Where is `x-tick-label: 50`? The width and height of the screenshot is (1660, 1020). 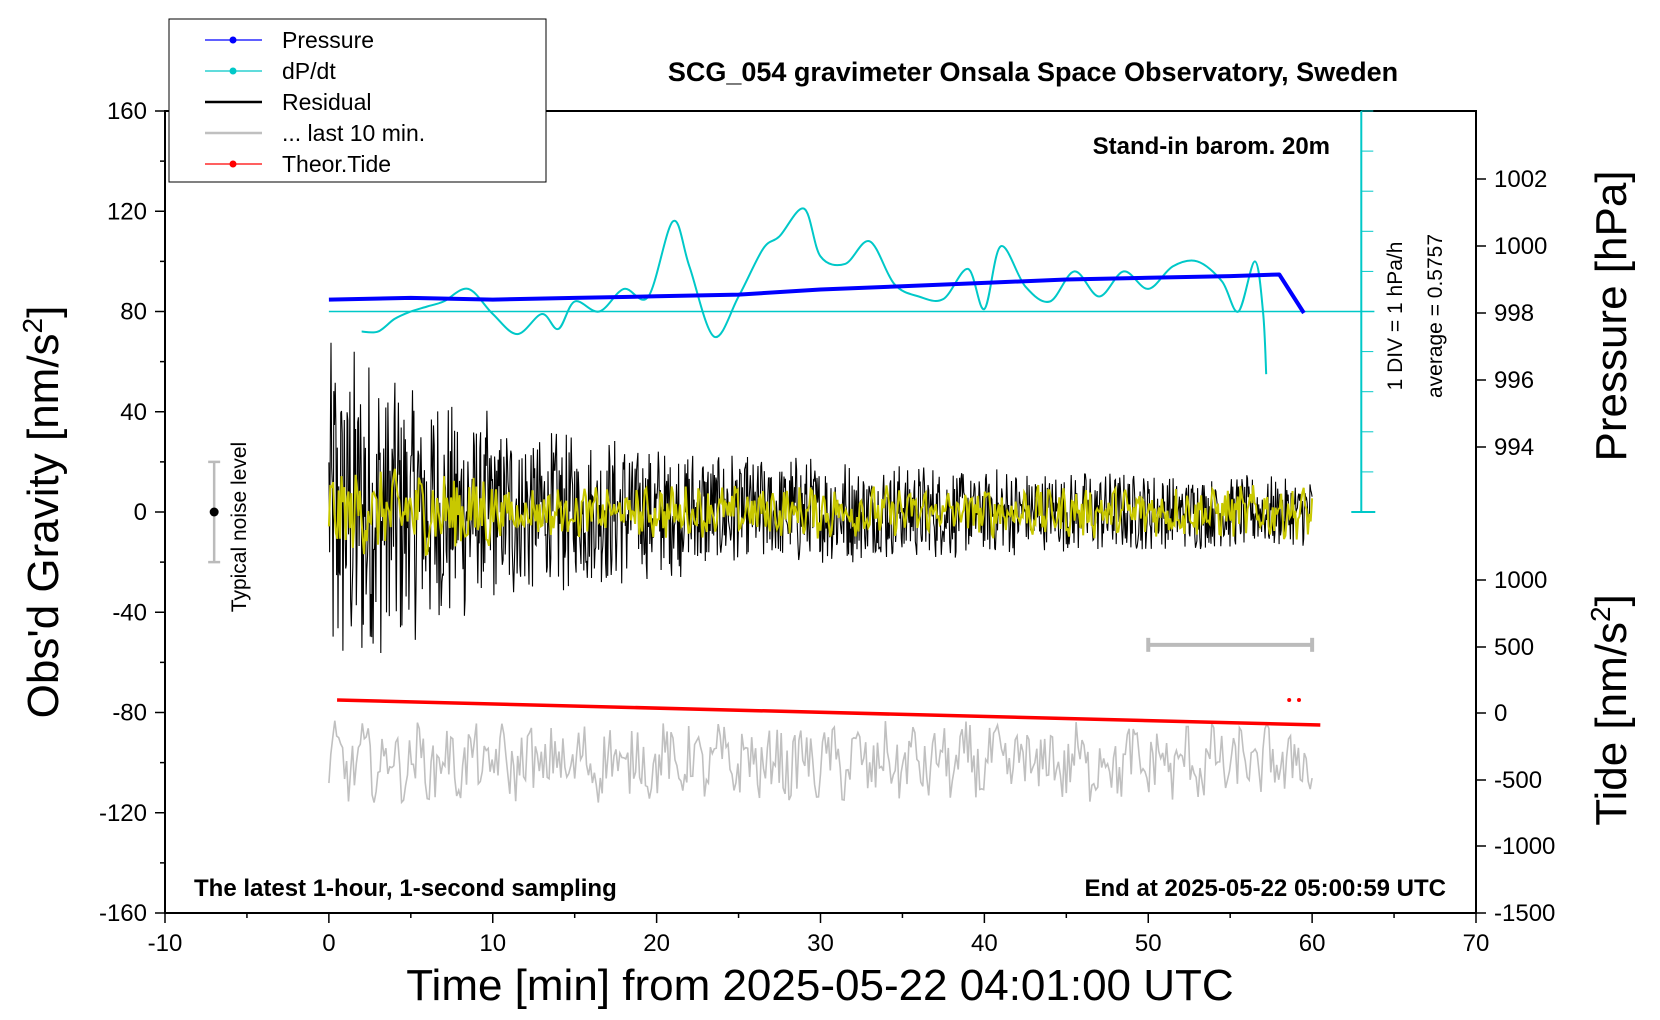 x-tick-label: 50 is located at coordinates (1148, 943).